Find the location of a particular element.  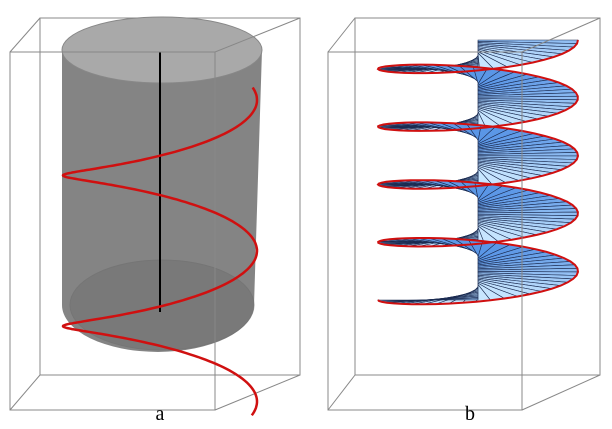

panel-label: a is located at coordinates (160, 414).